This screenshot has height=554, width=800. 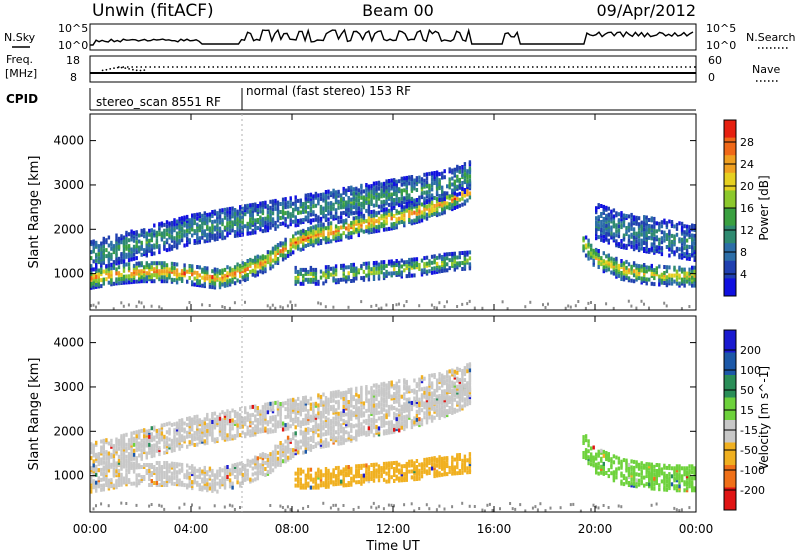 I want to click on colorbar-swatch, so click(x=730, y=129).